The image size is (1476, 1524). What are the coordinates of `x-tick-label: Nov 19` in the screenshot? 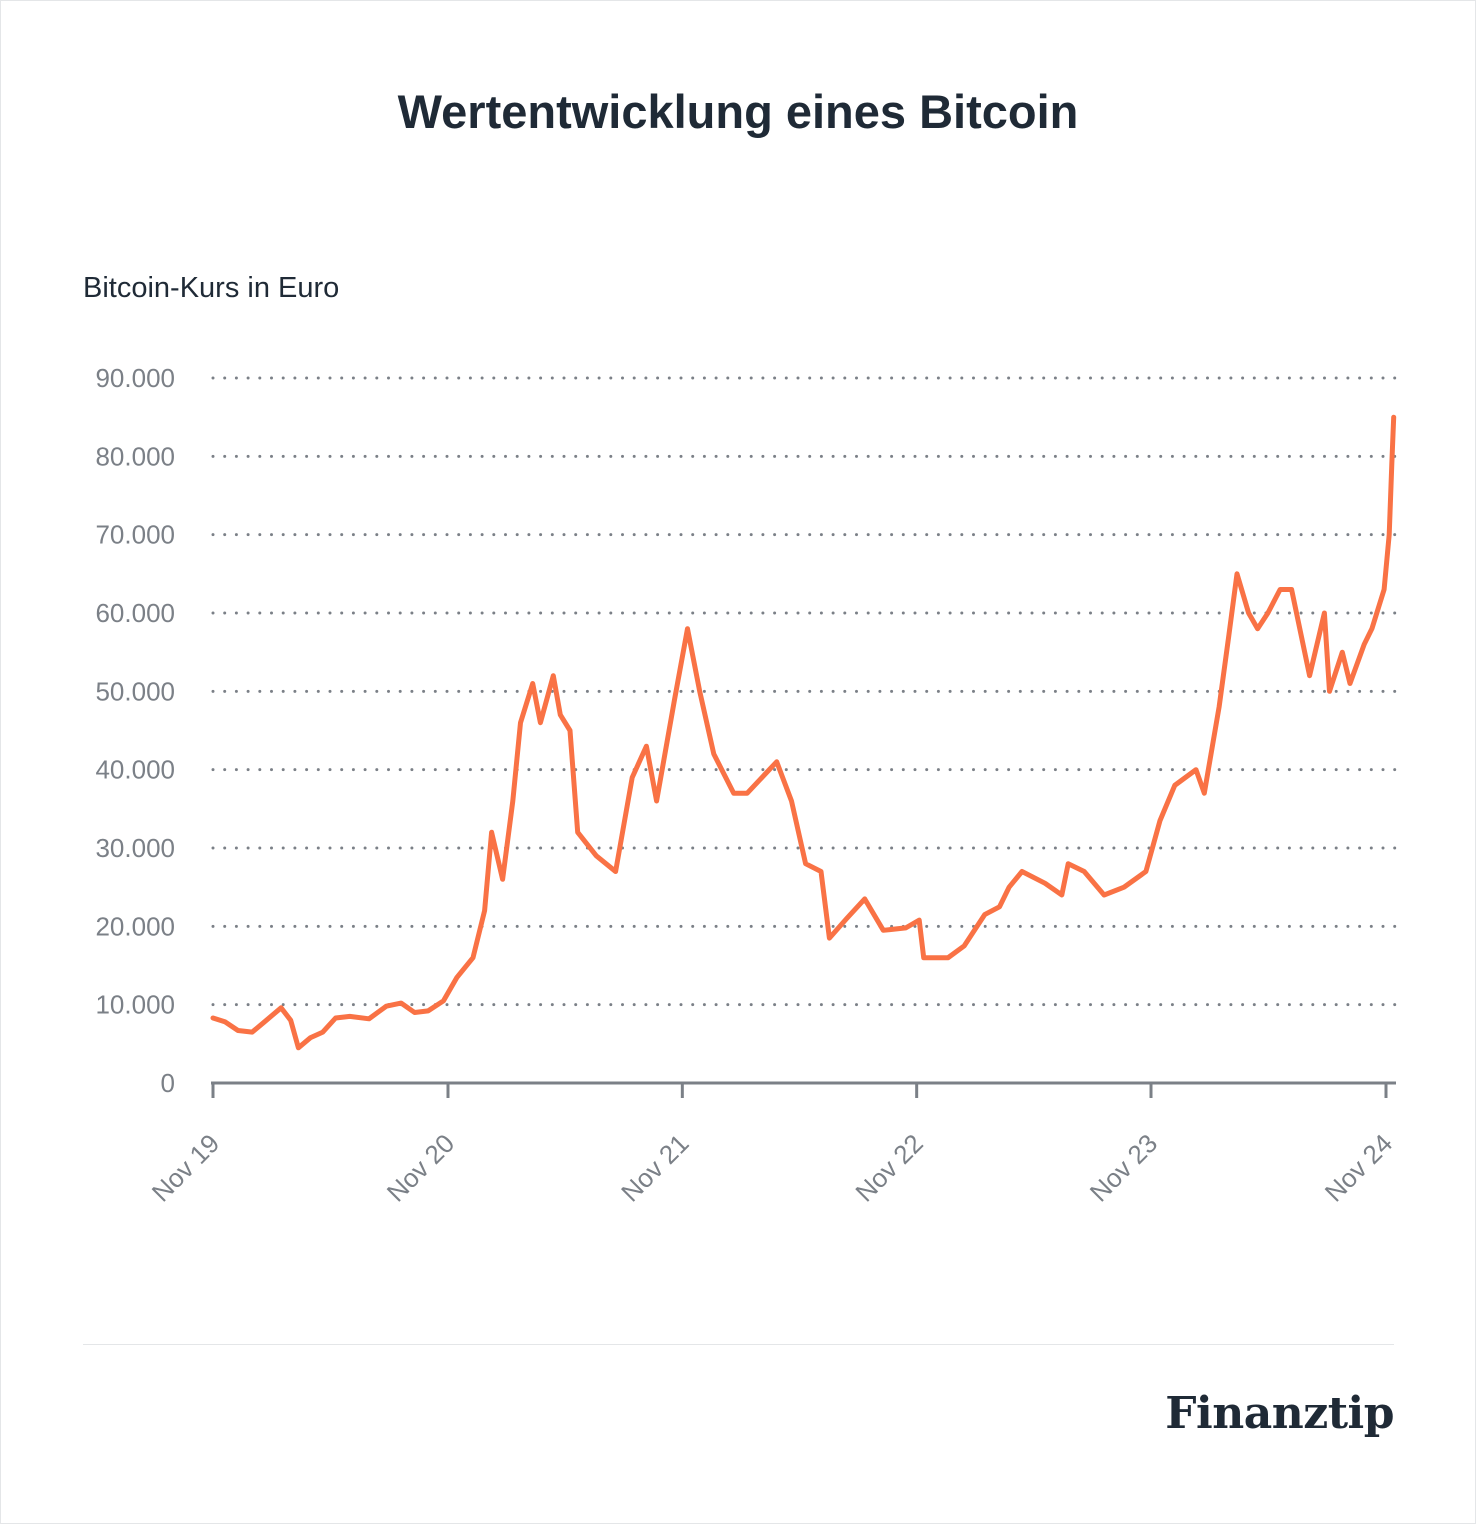 It's located at (185, 1167).